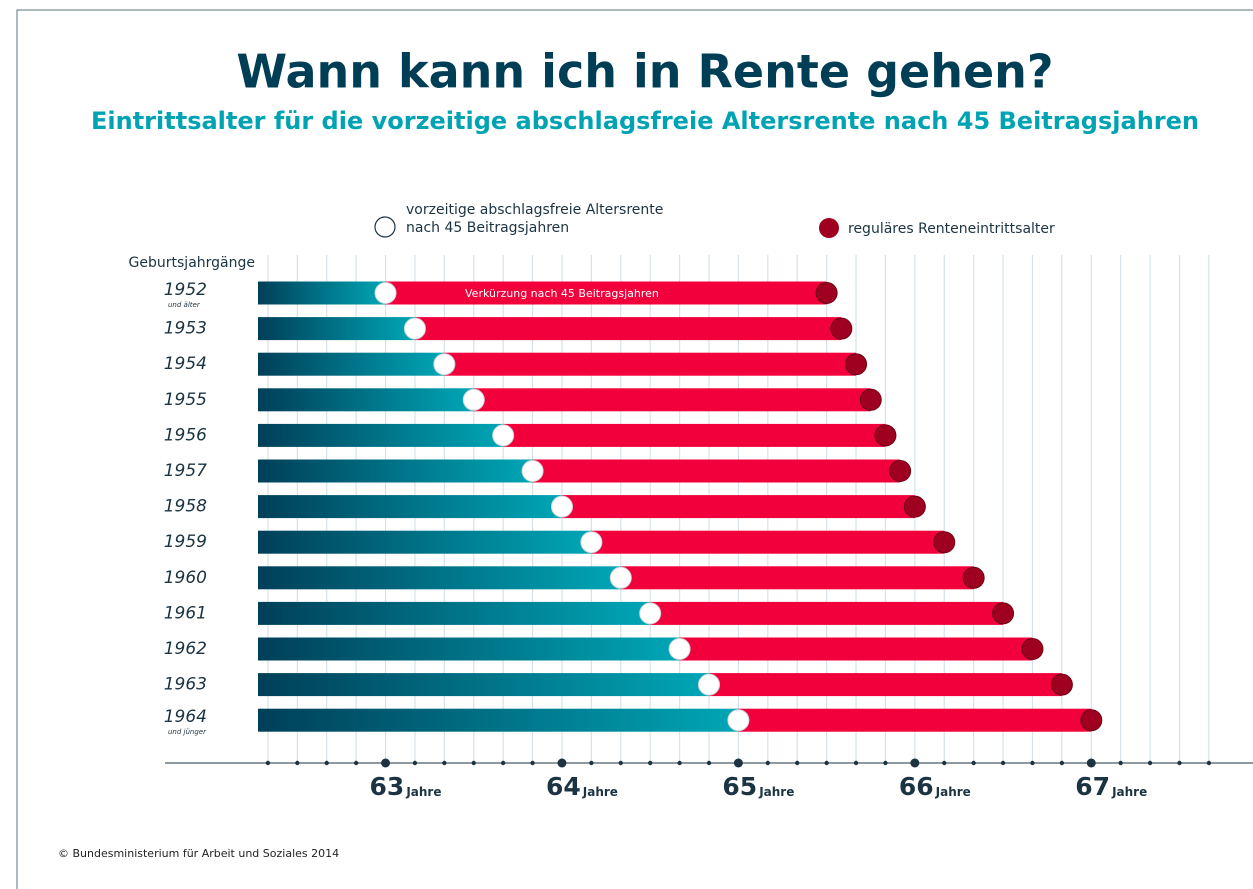  I want to click on category-note: und jünger, so click(187, 732).